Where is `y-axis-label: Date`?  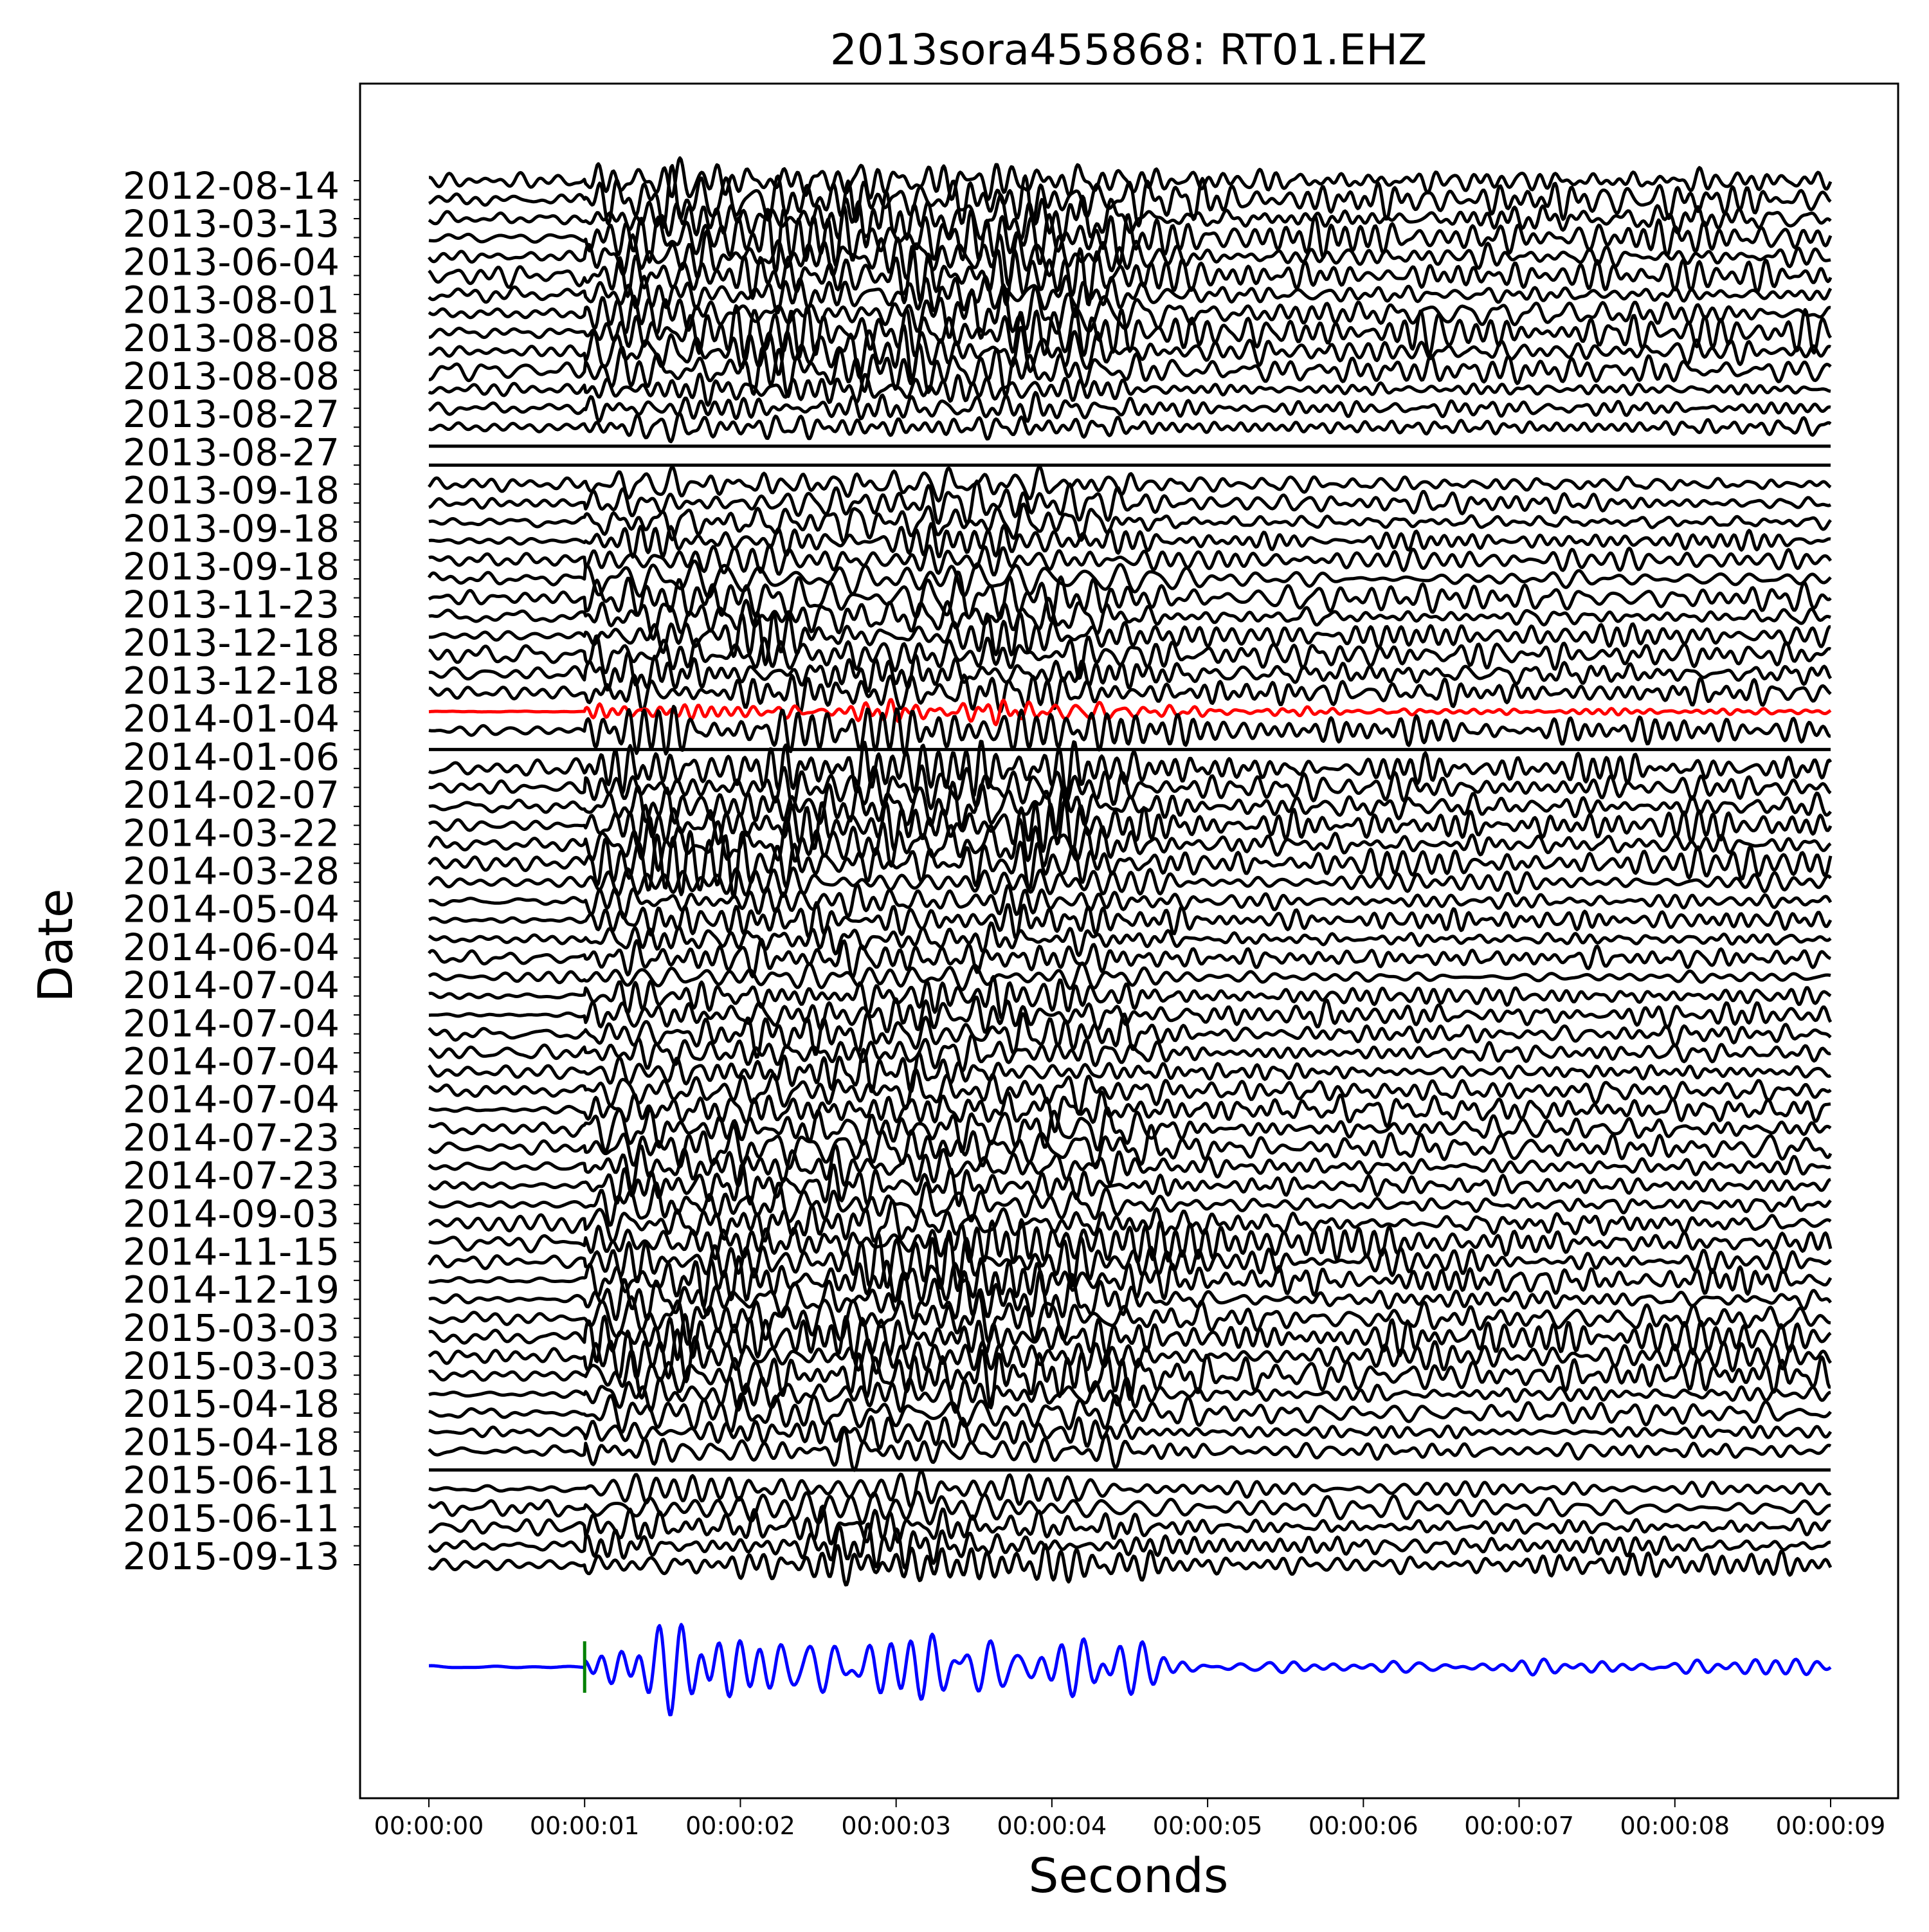
y-axis-label: Date is located at coordinates (56, 946).